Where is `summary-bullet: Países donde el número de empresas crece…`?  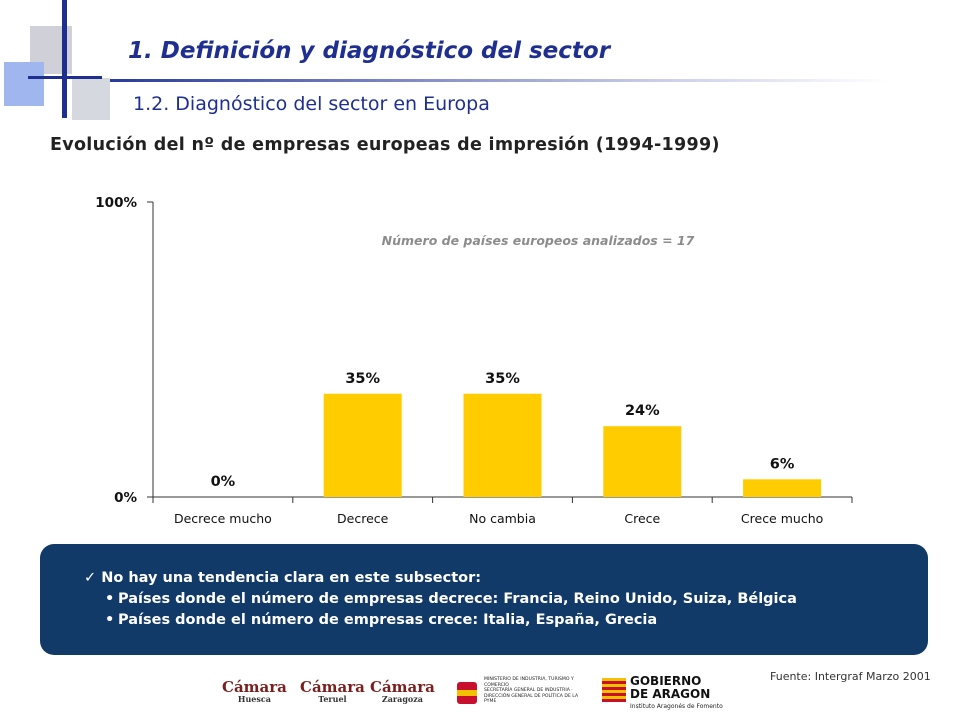
summary-bullet: Países donde el número de empresas crece… is located at coordinates (516, 620).